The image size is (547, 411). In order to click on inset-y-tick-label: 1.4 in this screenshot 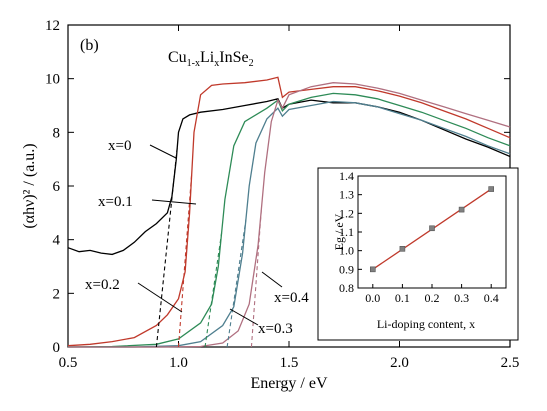, I will do `click(346, 176)`.